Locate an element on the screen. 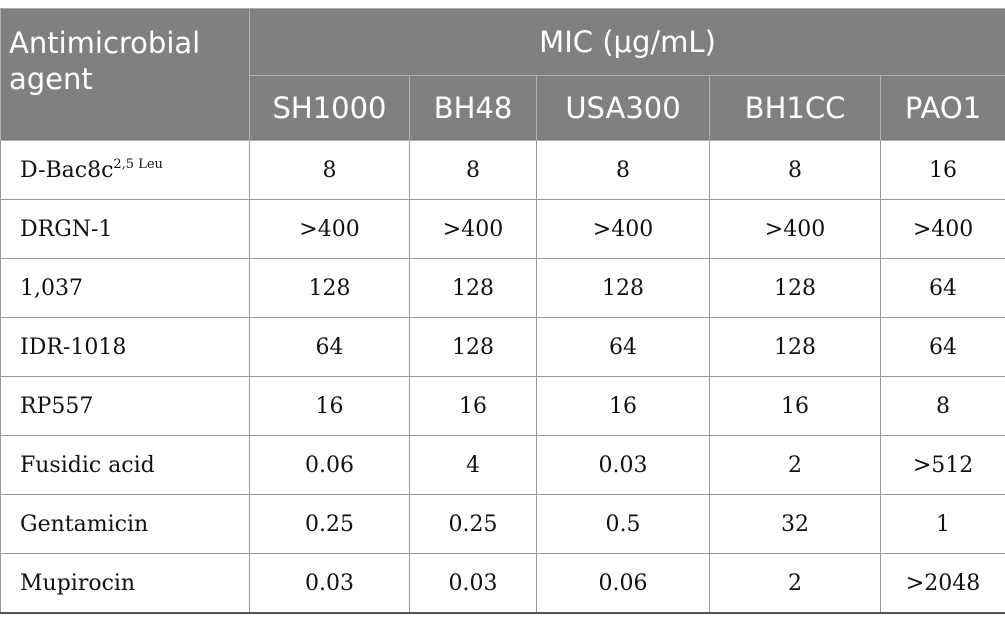  table-row: RP557 16 16 16 16 8 is located at coordinates (502, 406).